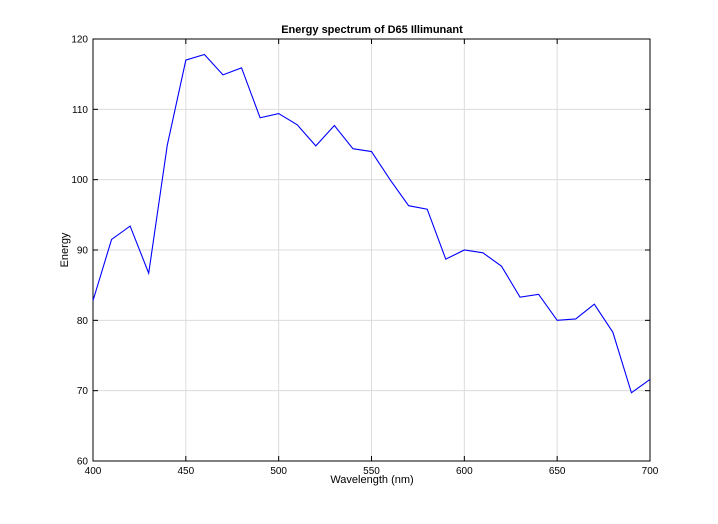  Describe the element at coordinates (83, 462) in the screenshot. I see `y-tick-label: 60` at that location.